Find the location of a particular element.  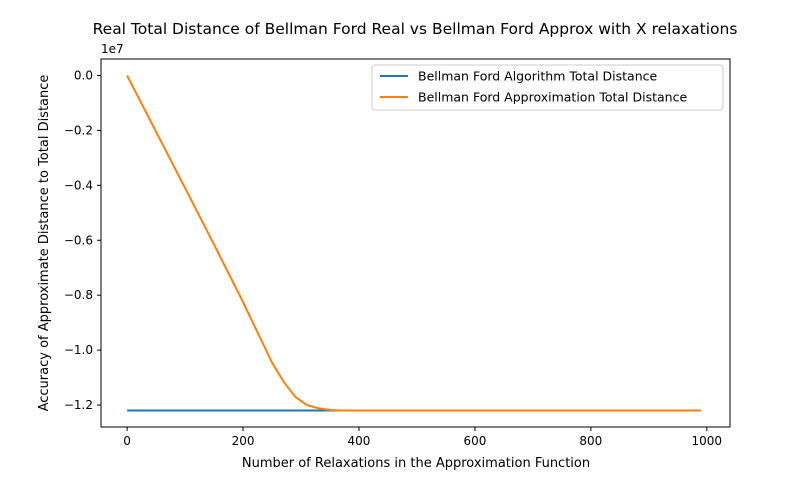

y-tick-label: −0.8 is located at coordinates (78, 295).